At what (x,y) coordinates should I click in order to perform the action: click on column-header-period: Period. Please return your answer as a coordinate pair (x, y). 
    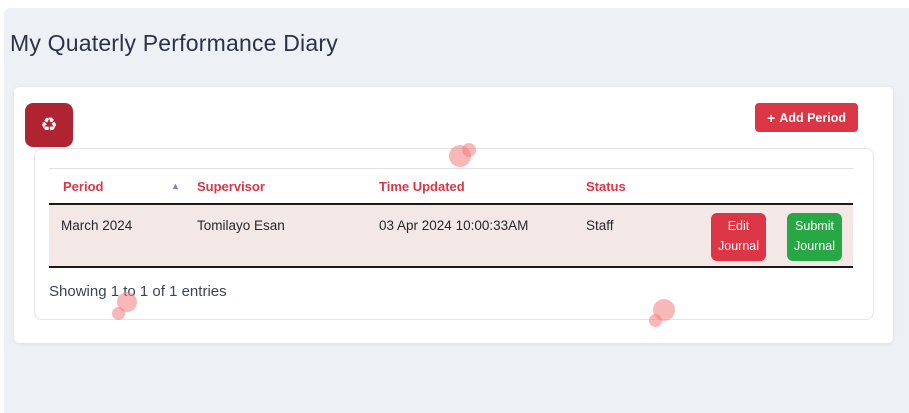
    Looking at the image, I should click on (83, 186).